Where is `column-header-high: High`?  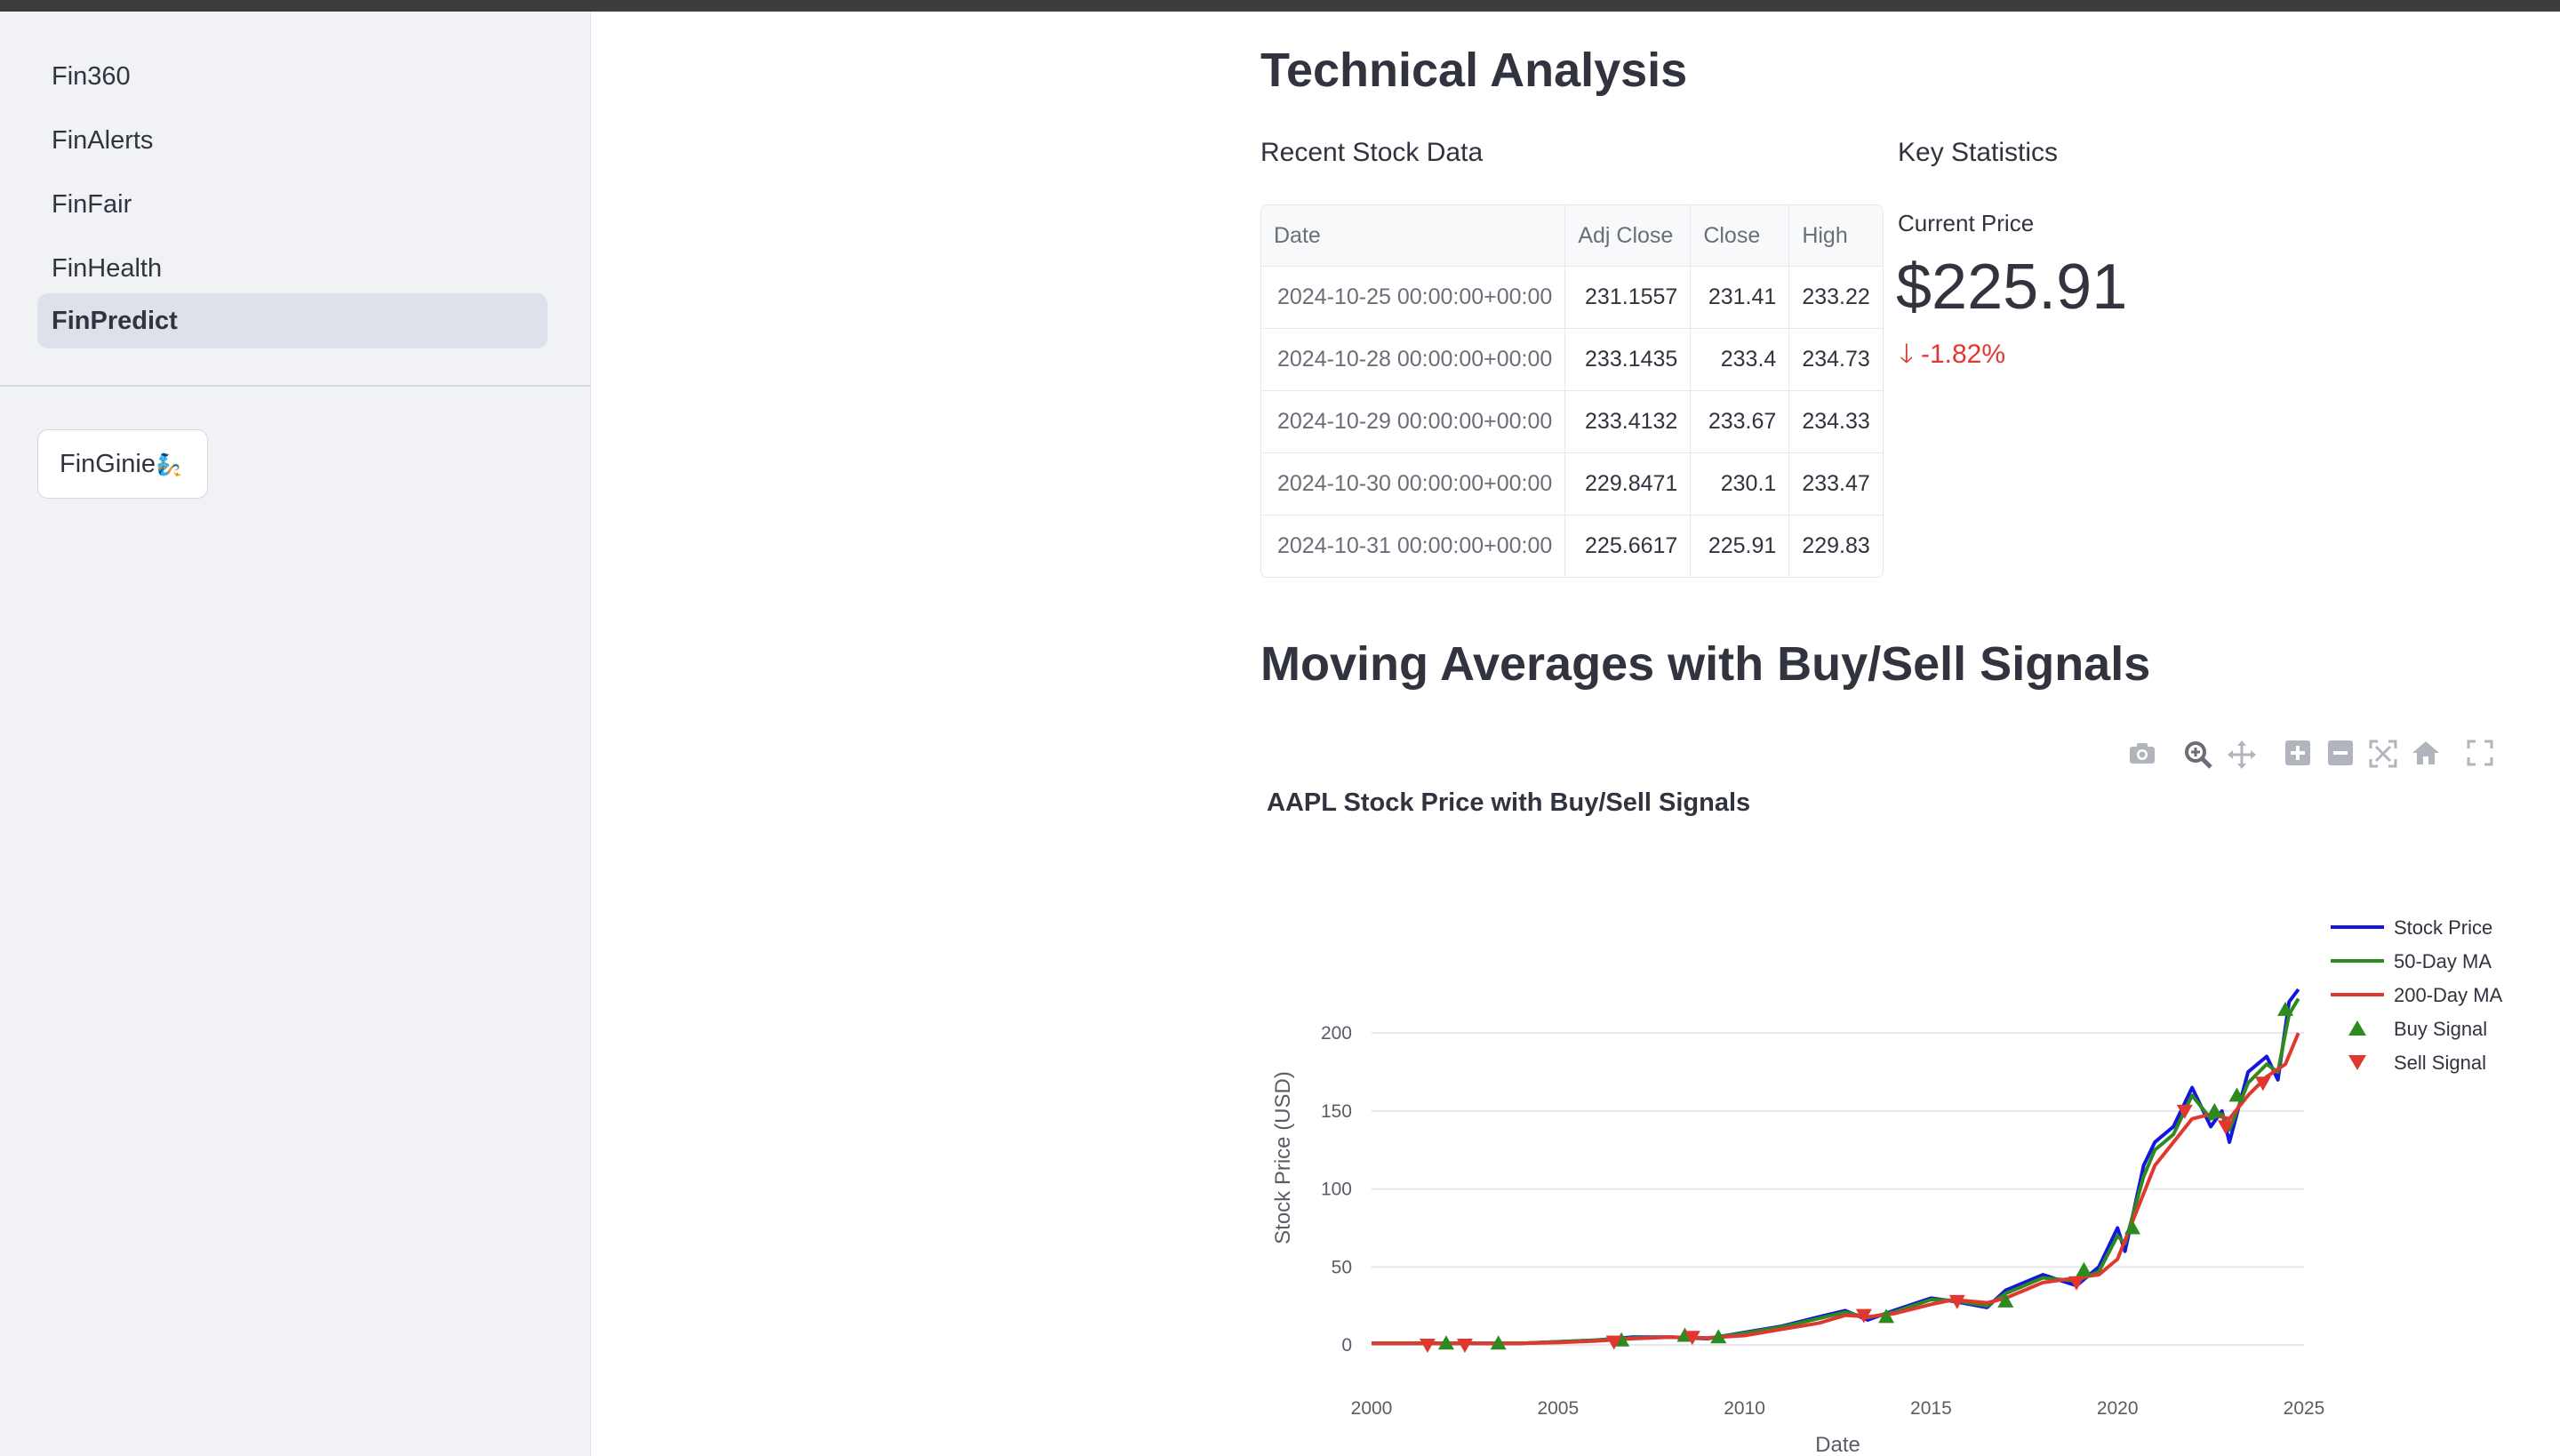
column-header-high: High is located at coordinates (1836, 236).